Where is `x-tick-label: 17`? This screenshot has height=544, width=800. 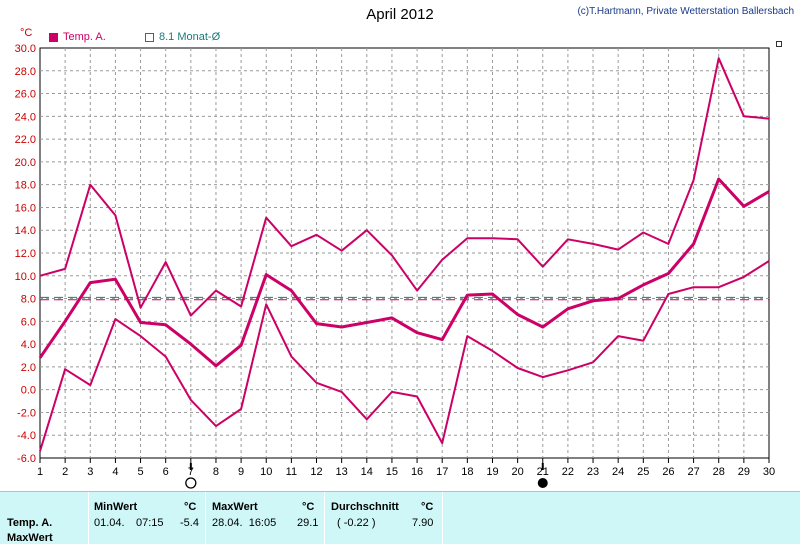 x-tick-label: 17 is located at coordinates (442, 472).